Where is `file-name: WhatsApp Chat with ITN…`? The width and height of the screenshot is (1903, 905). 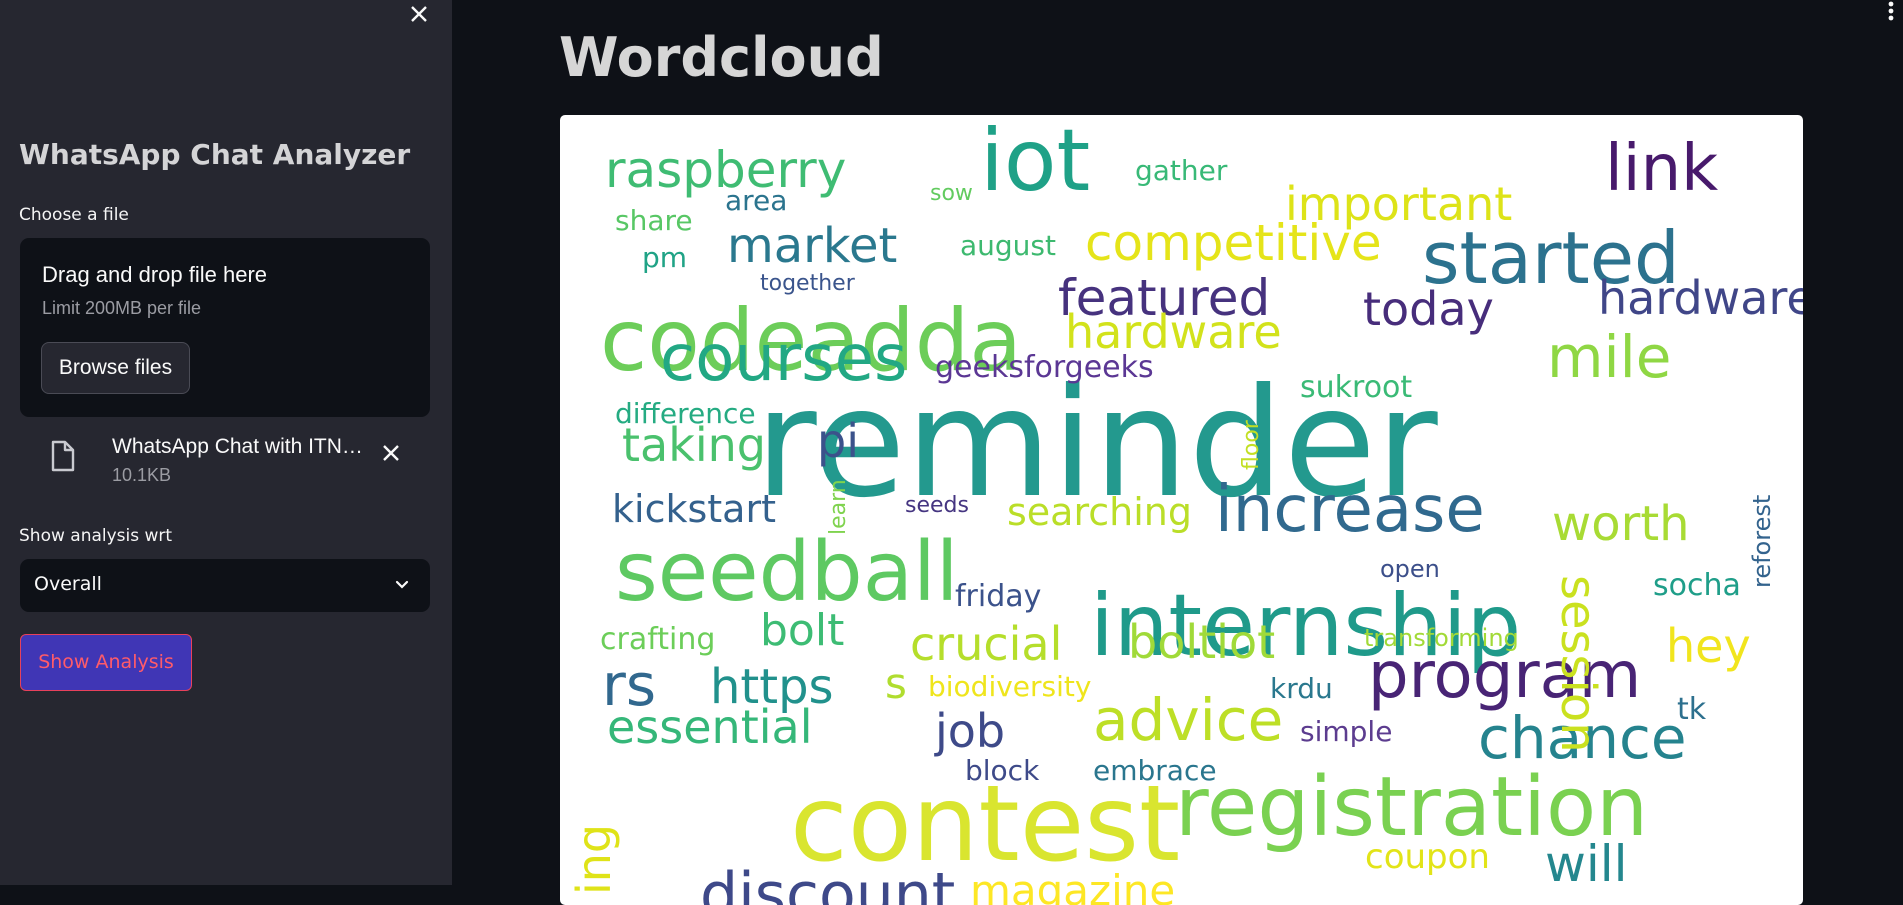 file-name: WhatsApp Chat with ITN… is located at coordinates (237, 446).